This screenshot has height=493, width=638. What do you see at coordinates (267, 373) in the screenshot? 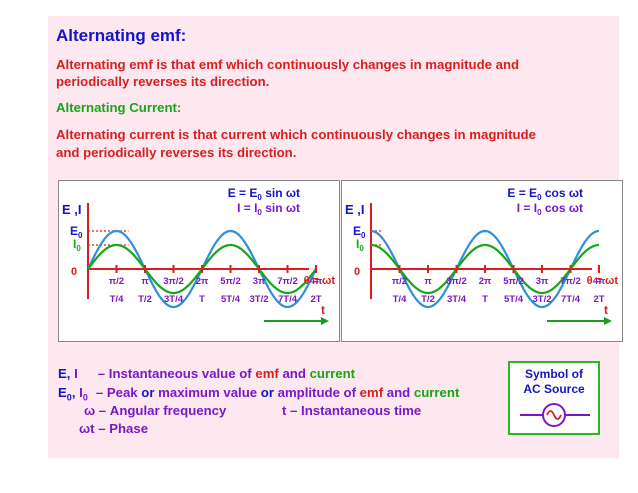
I see `legend-emf-word: emf` at bounding box center [267, 373].